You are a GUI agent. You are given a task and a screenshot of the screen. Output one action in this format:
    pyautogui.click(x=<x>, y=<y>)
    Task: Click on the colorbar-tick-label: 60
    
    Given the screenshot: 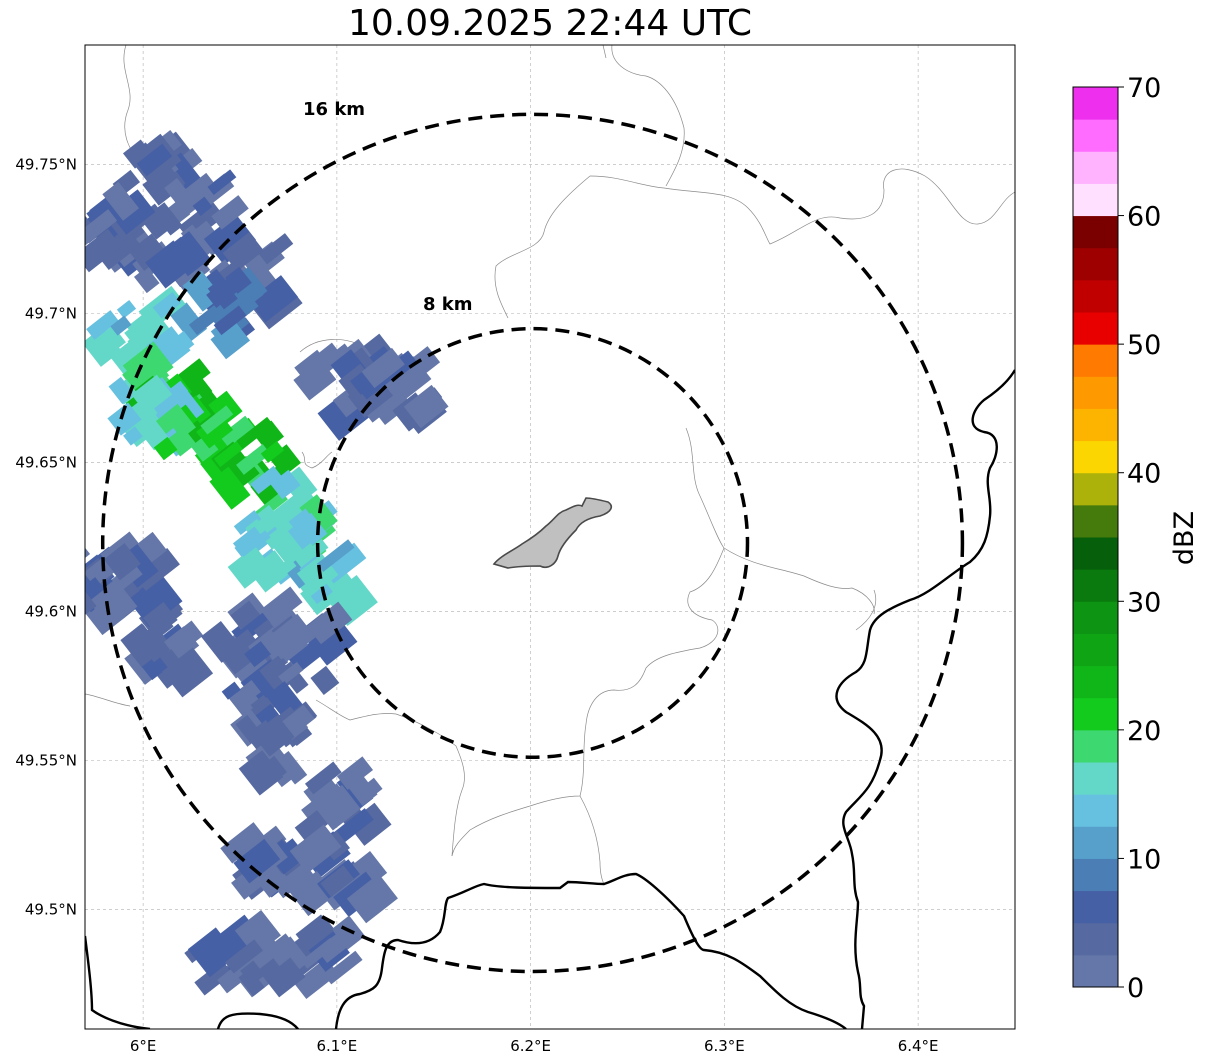 What is the action you would take?
    pyautogui.click(x=1144, y=217)
    